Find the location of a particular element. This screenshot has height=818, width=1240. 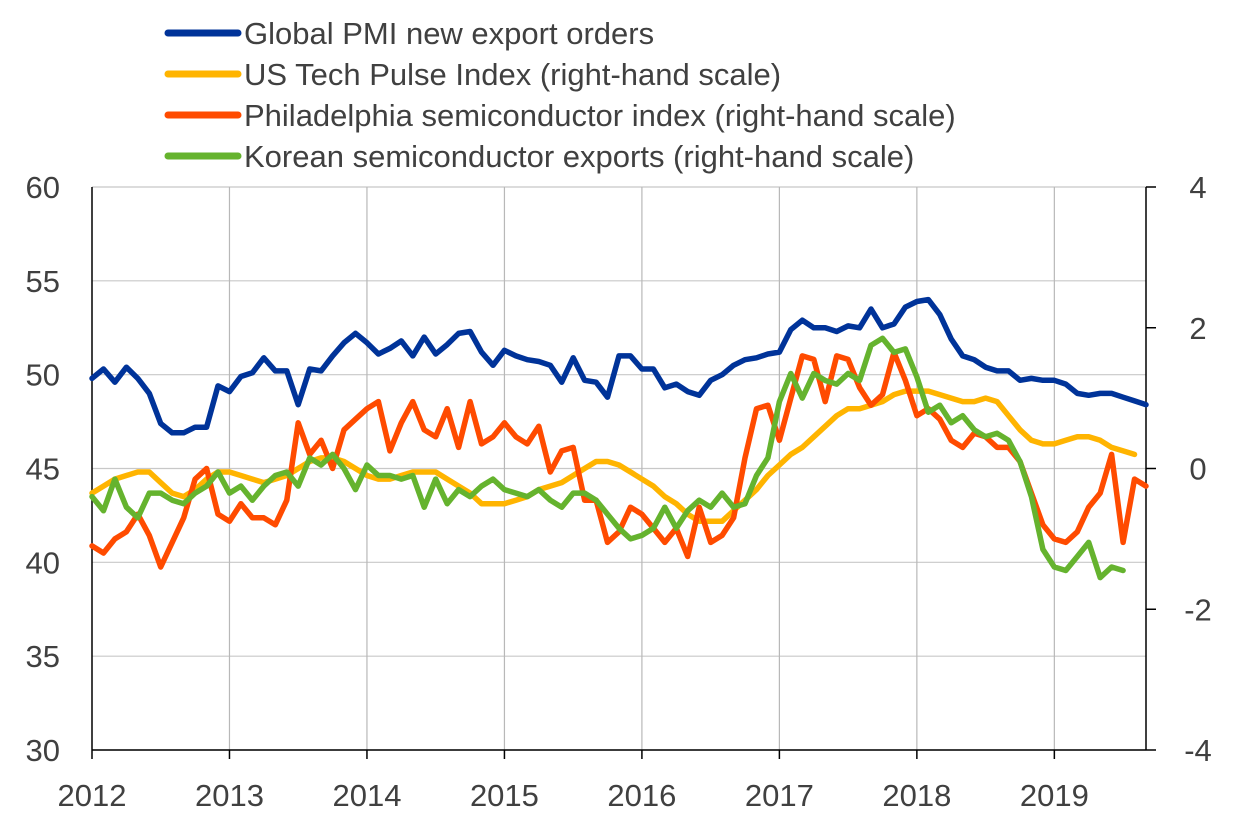

y-right-tick-4: 4 is located at coordinates (1197, 187).